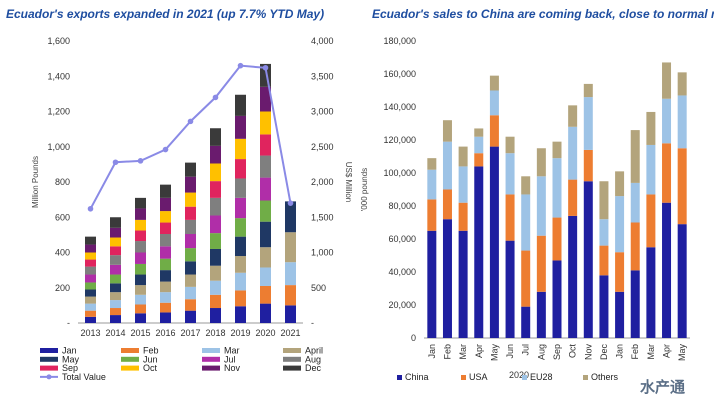 The width and height of the screenshot is (714, 407). What do you see at coordinates (588, 352) in the screenshot?
I see `x-tick-label: Nov` at bounding box center [588, 352].